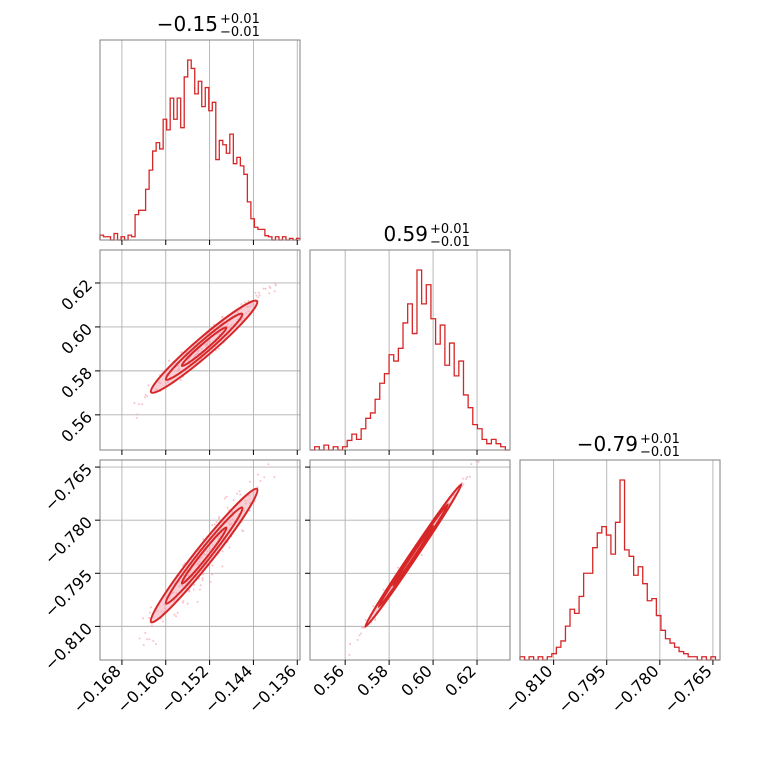 This screenshot has height=760, width=760. I want to click on x-tick-label: −0.160, so click(140, 688).